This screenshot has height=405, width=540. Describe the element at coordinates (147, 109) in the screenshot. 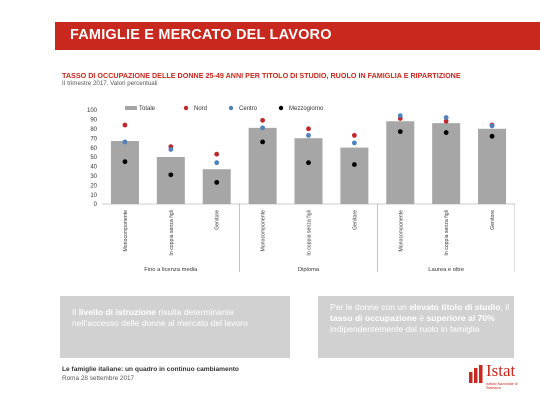

I see `legend-label: Totale` at that location.